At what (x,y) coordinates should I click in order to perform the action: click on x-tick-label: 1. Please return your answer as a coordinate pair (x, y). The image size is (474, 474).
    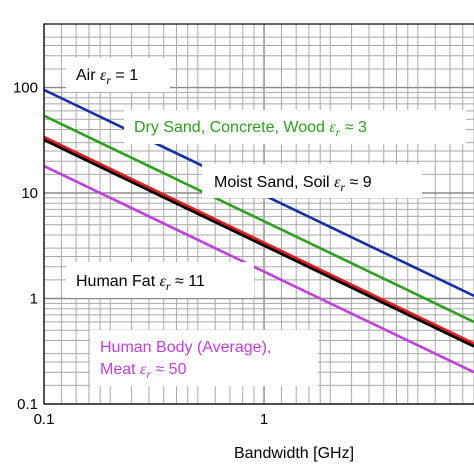
    Looking at the image, I should click on (264, 419).